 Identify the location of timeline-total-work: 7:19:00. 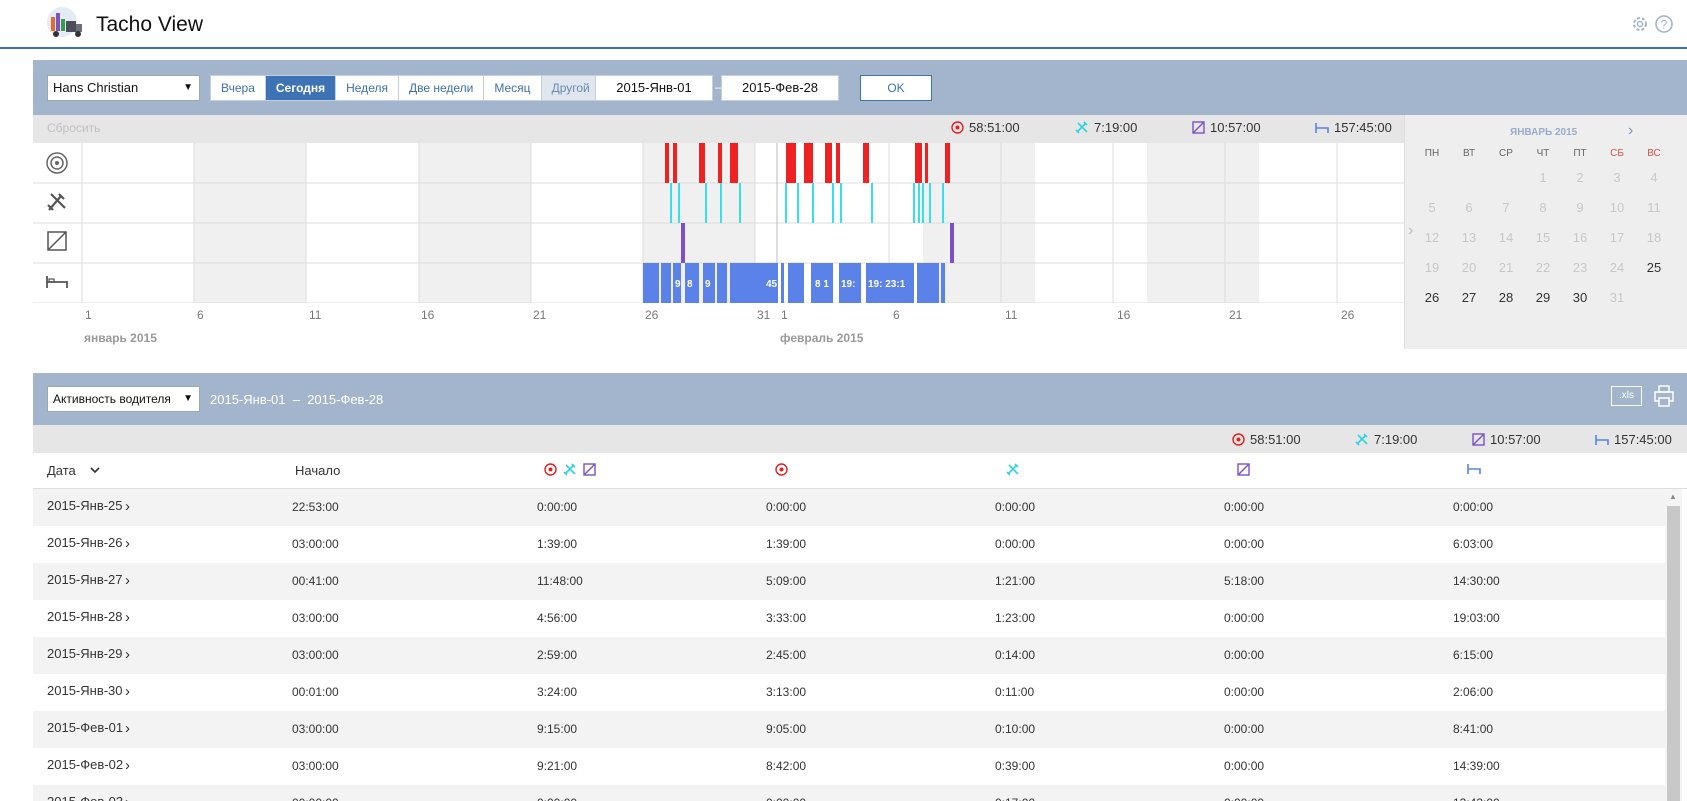
(1106, 127).